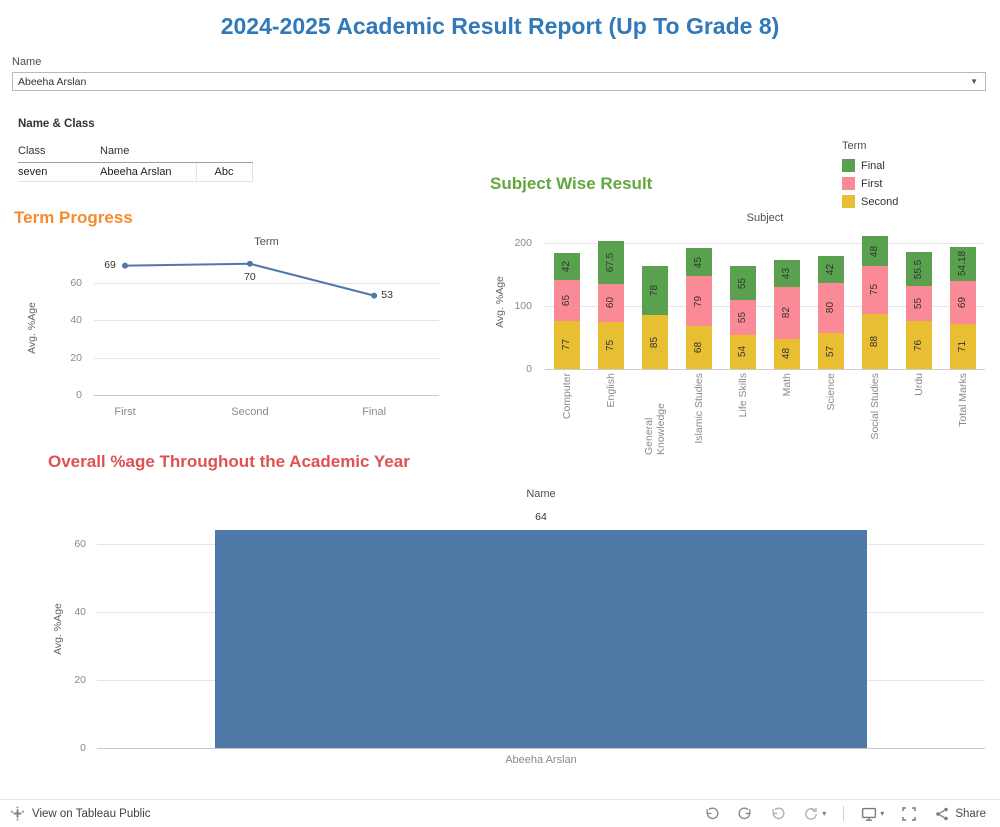  I want to click on bar-segment-final: 54.18, so click(963, 263).